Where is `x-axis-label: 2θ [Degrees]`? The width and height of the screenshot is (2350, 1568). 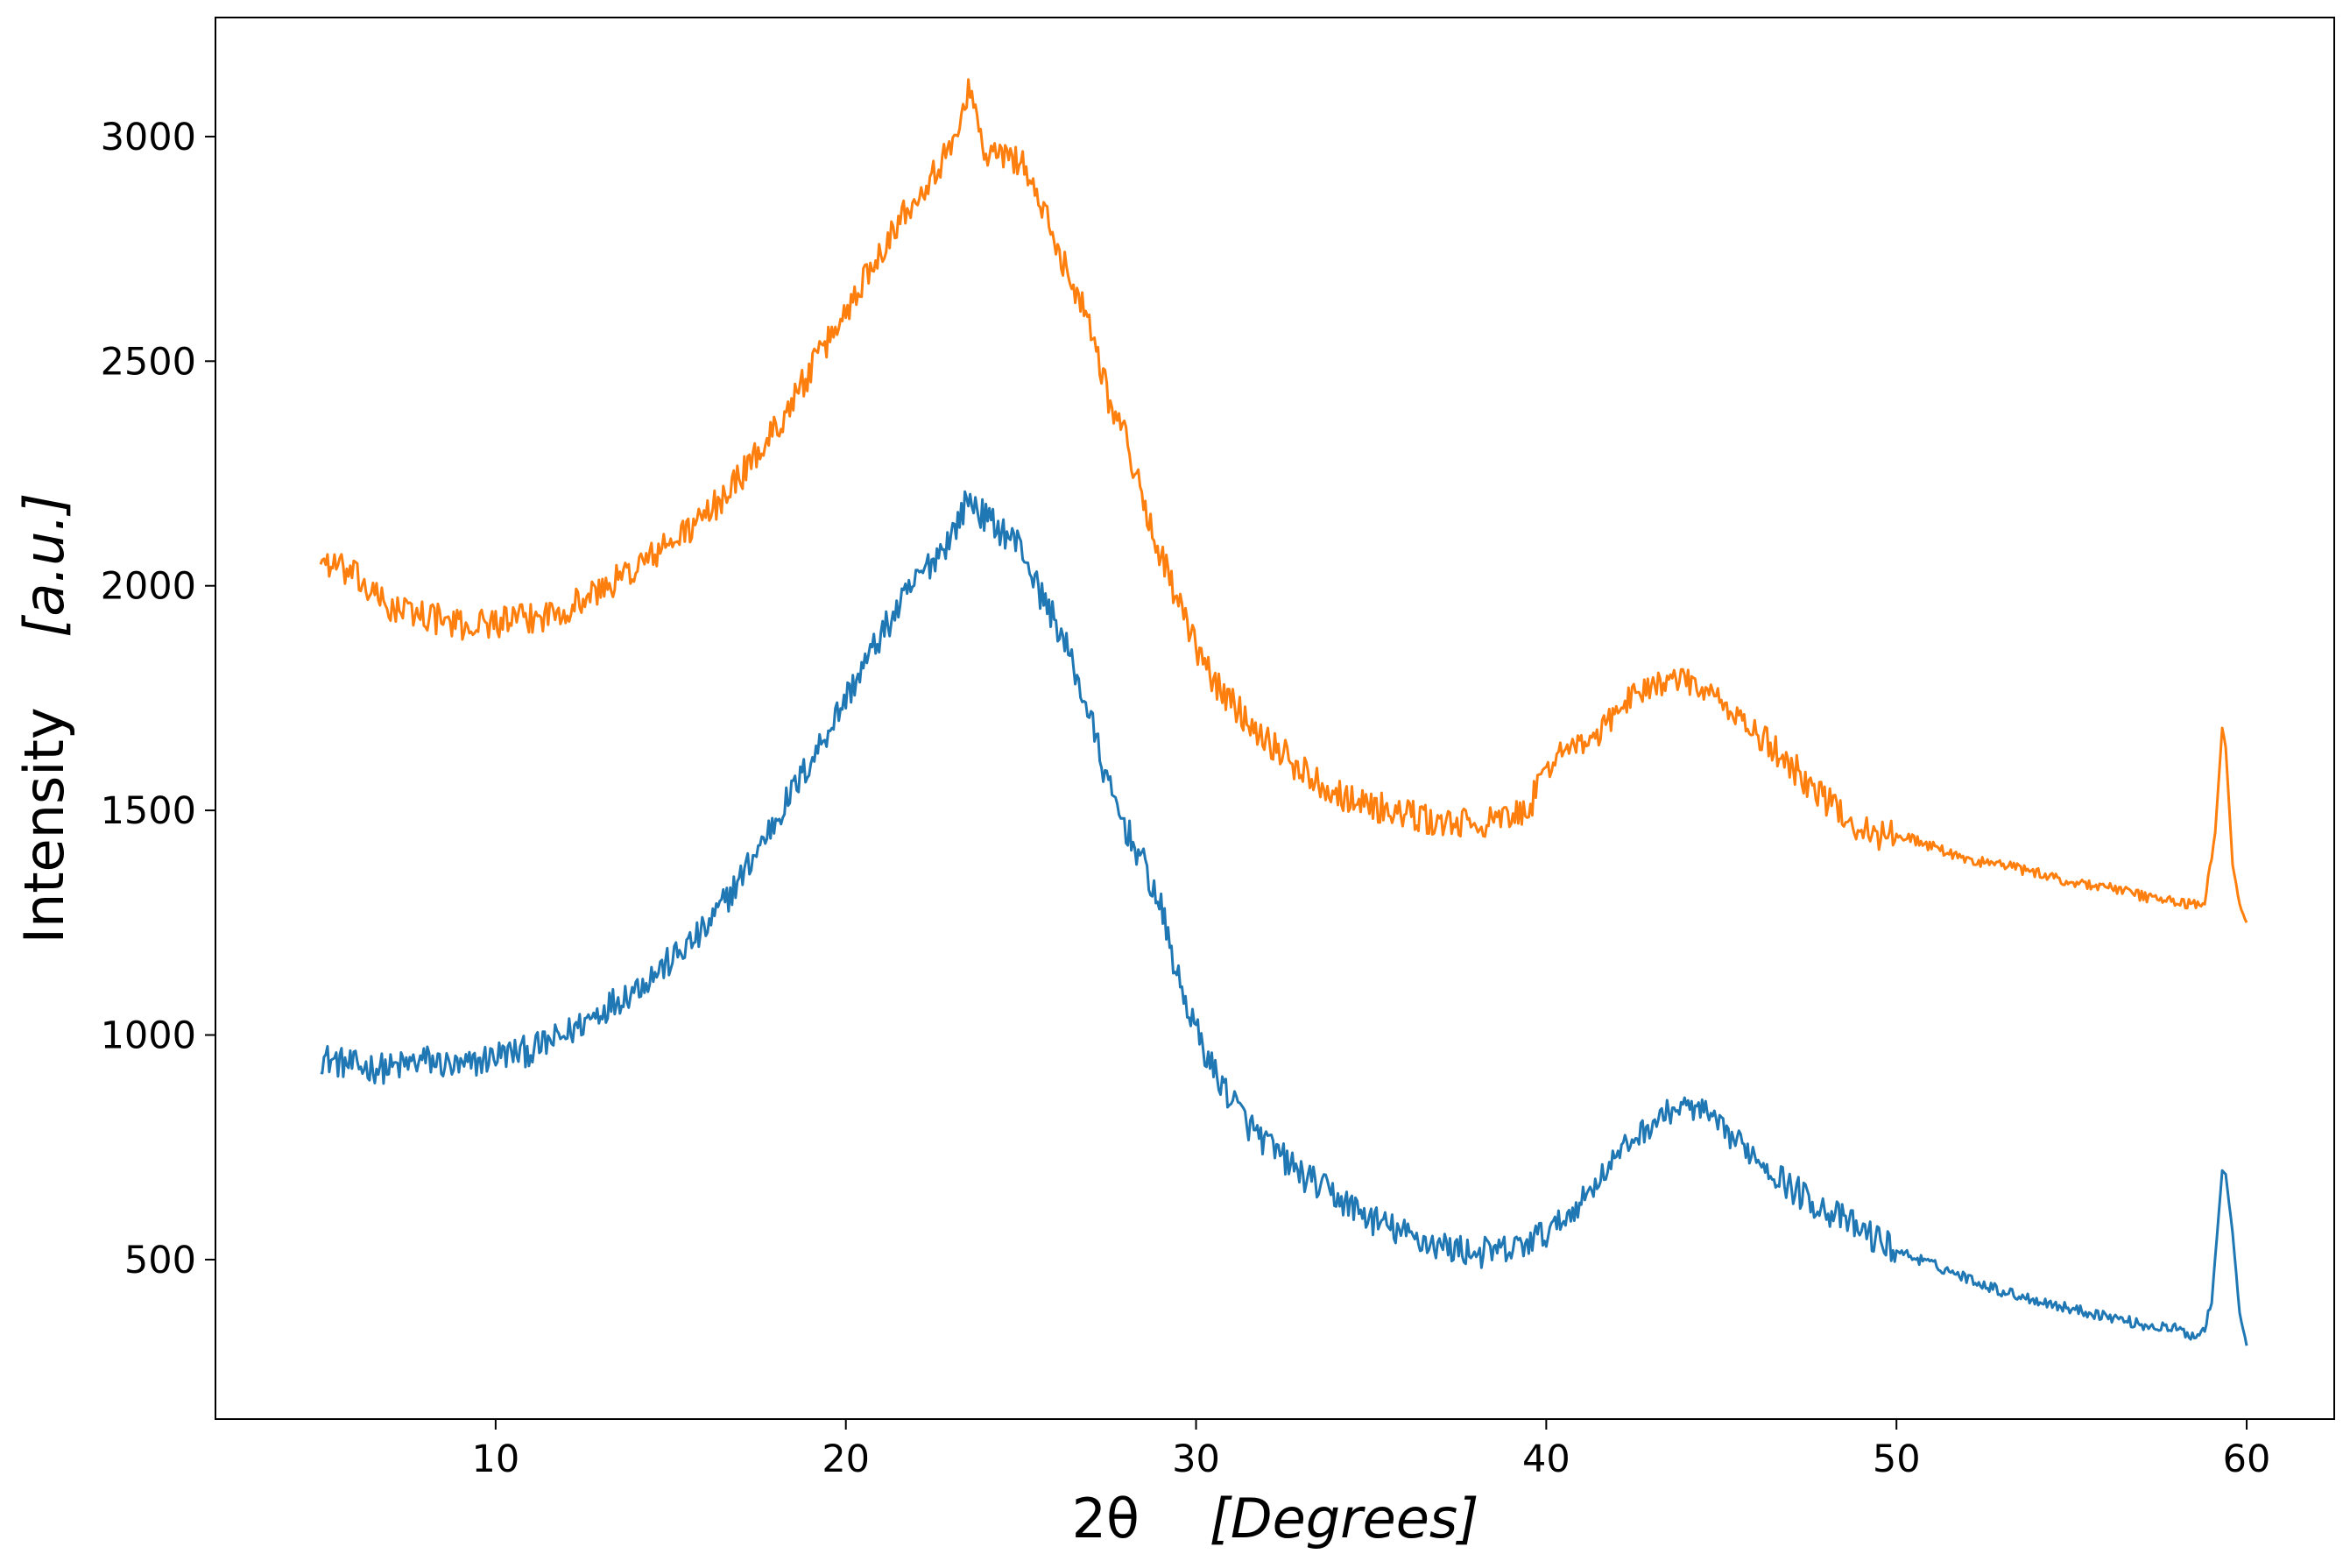 x-axis-label: 2θ [Degrees] is located at coordinates (1275, 1518).